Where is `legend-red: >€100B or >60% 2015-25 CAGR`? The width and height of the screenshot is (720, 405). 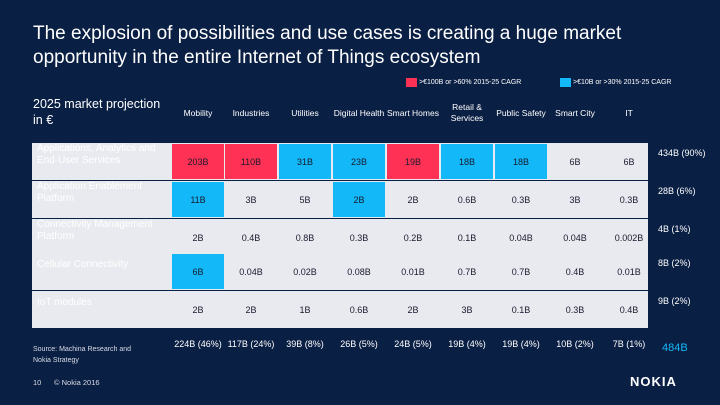
legend-red: >€100B or >60% 2015-25 CAGR is located at coordinates (463, 83).